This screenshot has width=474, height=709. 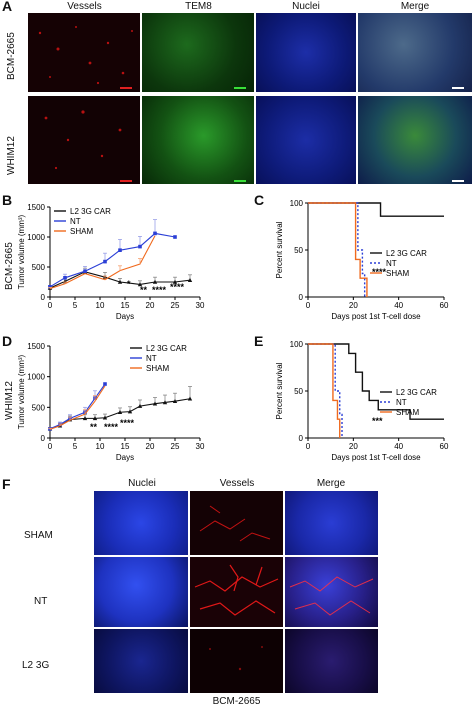 I want to click on x-tick-label: 0, so click(x=308, y=446).